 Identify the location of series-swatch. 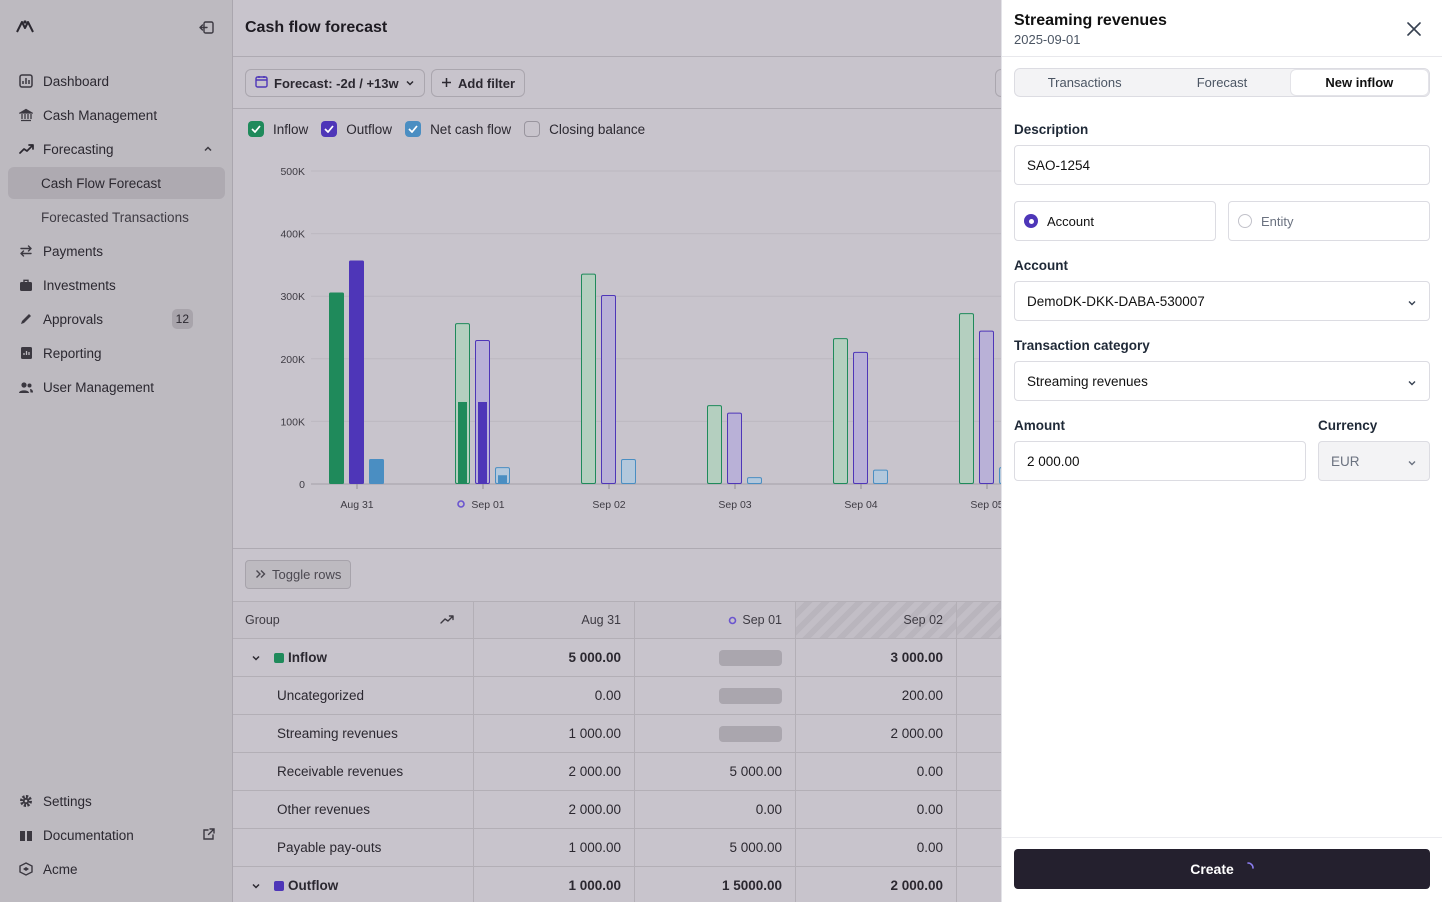
(279, 657).